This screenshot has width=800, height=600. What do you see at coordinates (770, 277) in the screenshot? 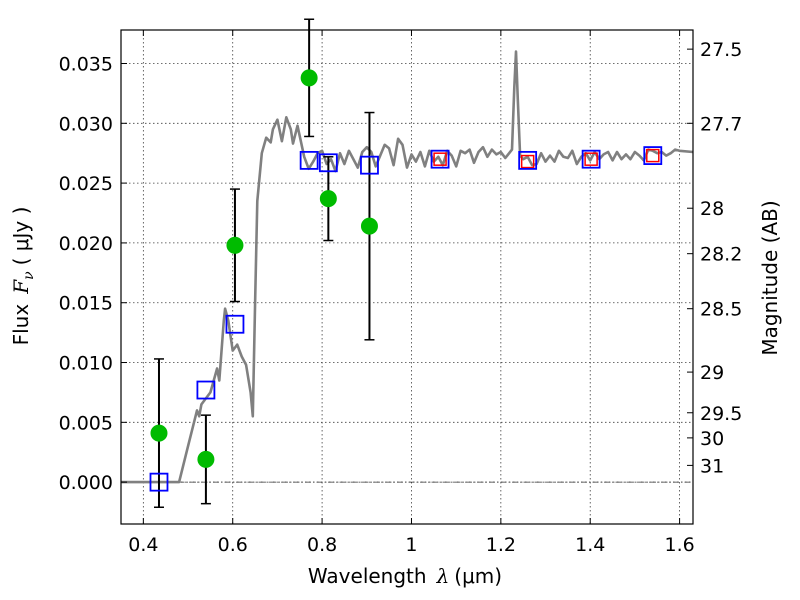
I see `y2-axis-label: Magnitude (AB)` at bounding box center [770, 277].